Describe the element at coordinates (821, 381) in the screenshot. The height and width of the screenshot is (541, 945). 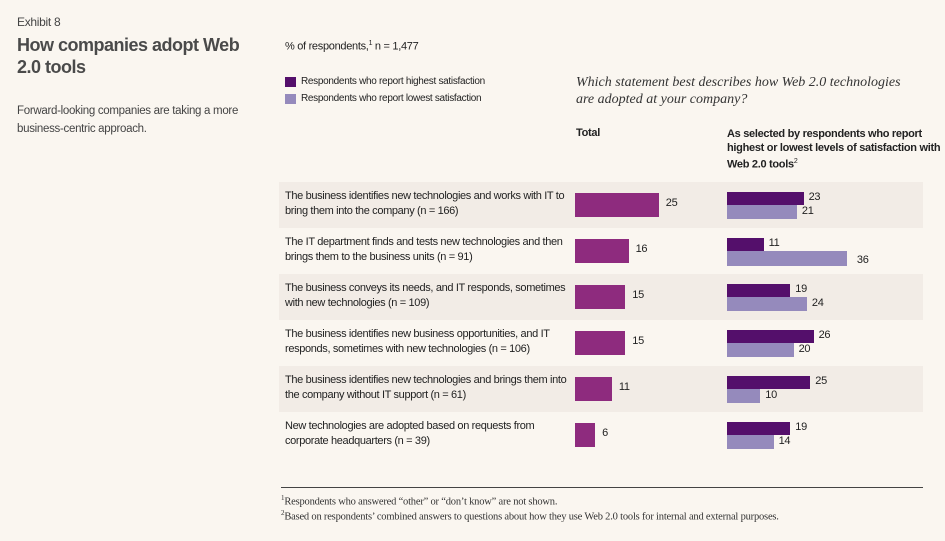
I see `value-label-highest: 25` at that location.